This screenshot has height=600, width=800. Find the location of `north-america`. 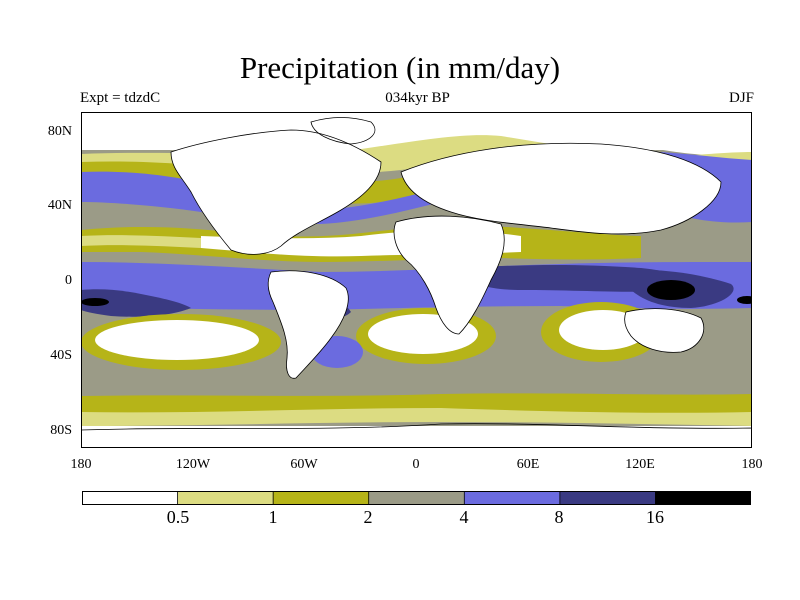

north-america is located at coordinates (276, 192).